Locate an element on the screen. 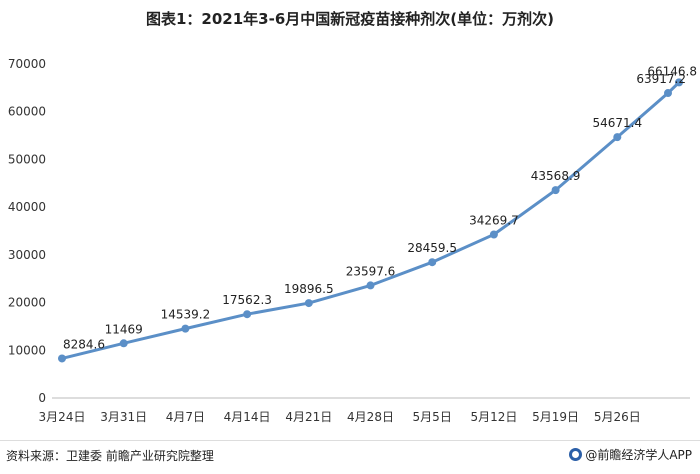 Image resolution: width=700 pixels, height=474 pixels. y-tick-label: 40000 is located at coordinates (27, 207).